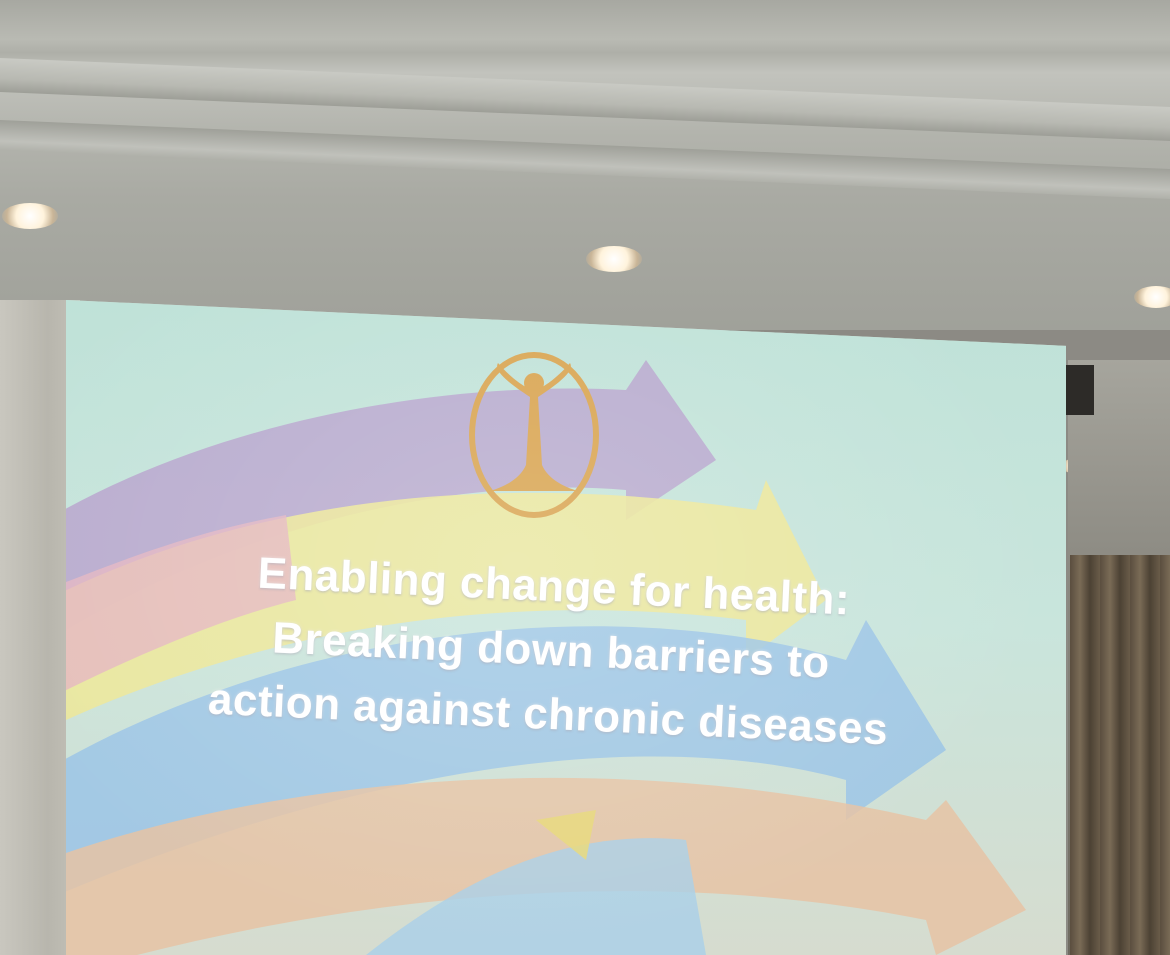 The width and height of the screenshot is (1170, 955). Describe the element at coordinates (1080, 390) in the screenshot. I see `screen-bracket` at that location.